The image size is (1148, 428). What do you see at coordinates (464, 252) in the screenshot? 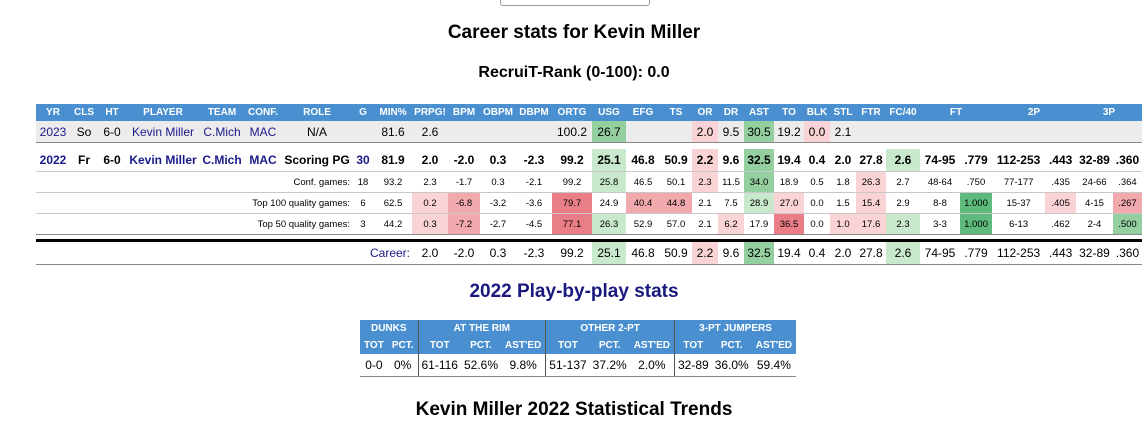
I see `cell: -2.0` at bounding box center [464, 252].